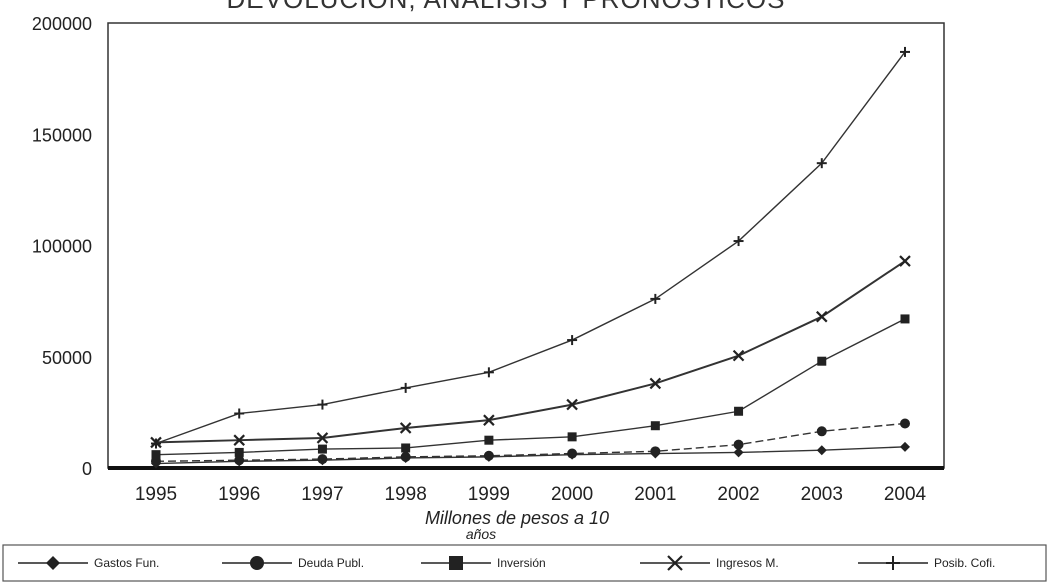 This screenshot has width=1052, height=588. What do you see at coordinates (738, 494) in the screenshot?
I see `x-tick-label: 2002` at bounding box center [738, 494].